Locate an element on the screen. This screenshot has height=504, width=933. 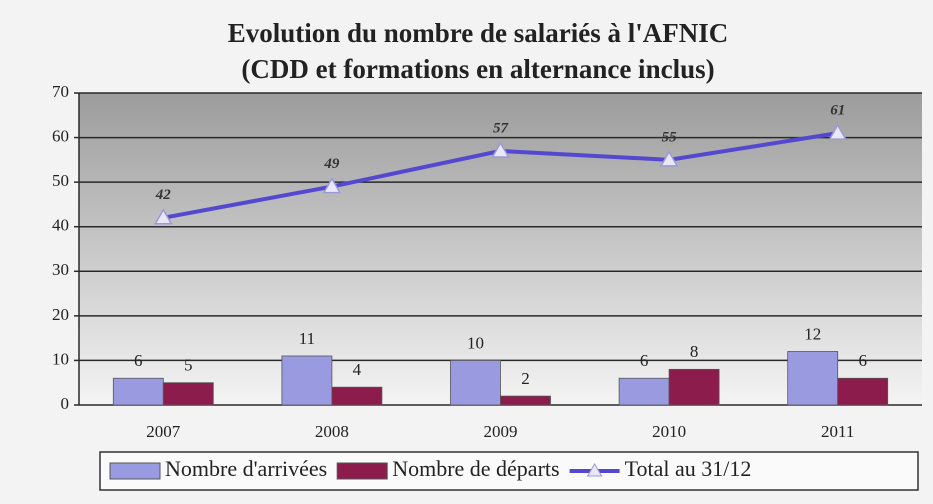
data-label: 12 is located at coordinates (812, 333).